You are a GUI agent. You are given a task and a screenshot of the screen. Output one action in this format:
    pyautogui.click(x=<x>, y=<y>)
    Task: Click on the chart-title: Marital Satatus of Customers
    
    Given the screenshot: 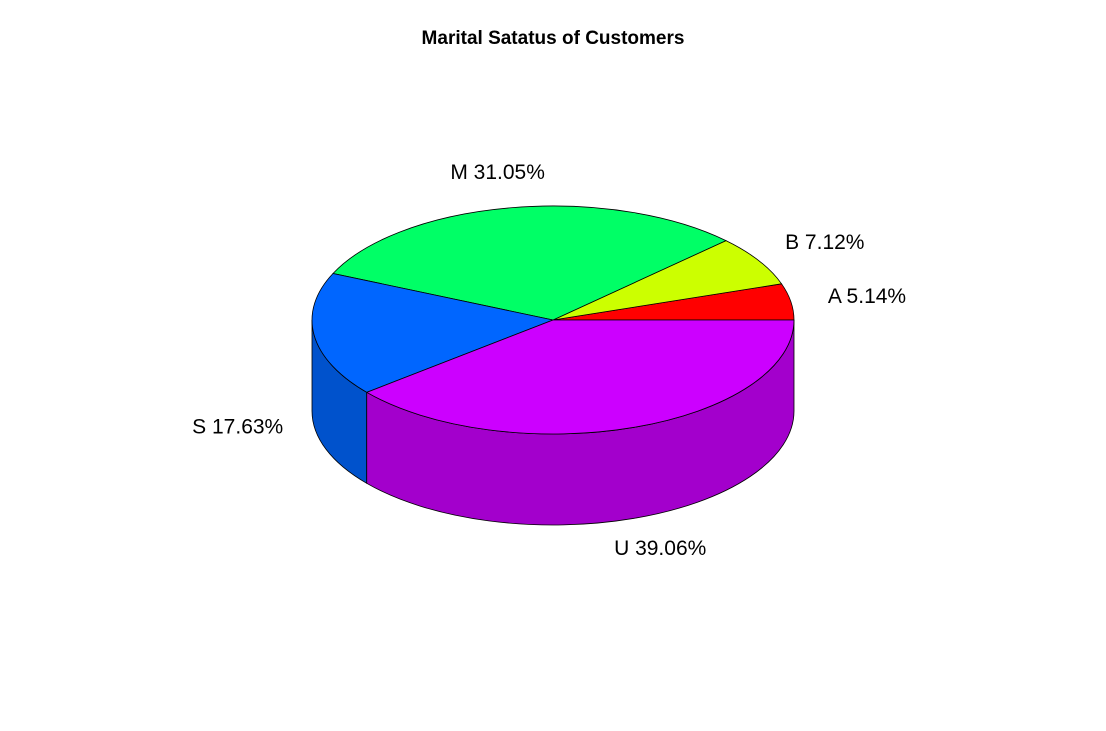 What is the action you would take?
    pyautogui.click(x=553, y=38)
    